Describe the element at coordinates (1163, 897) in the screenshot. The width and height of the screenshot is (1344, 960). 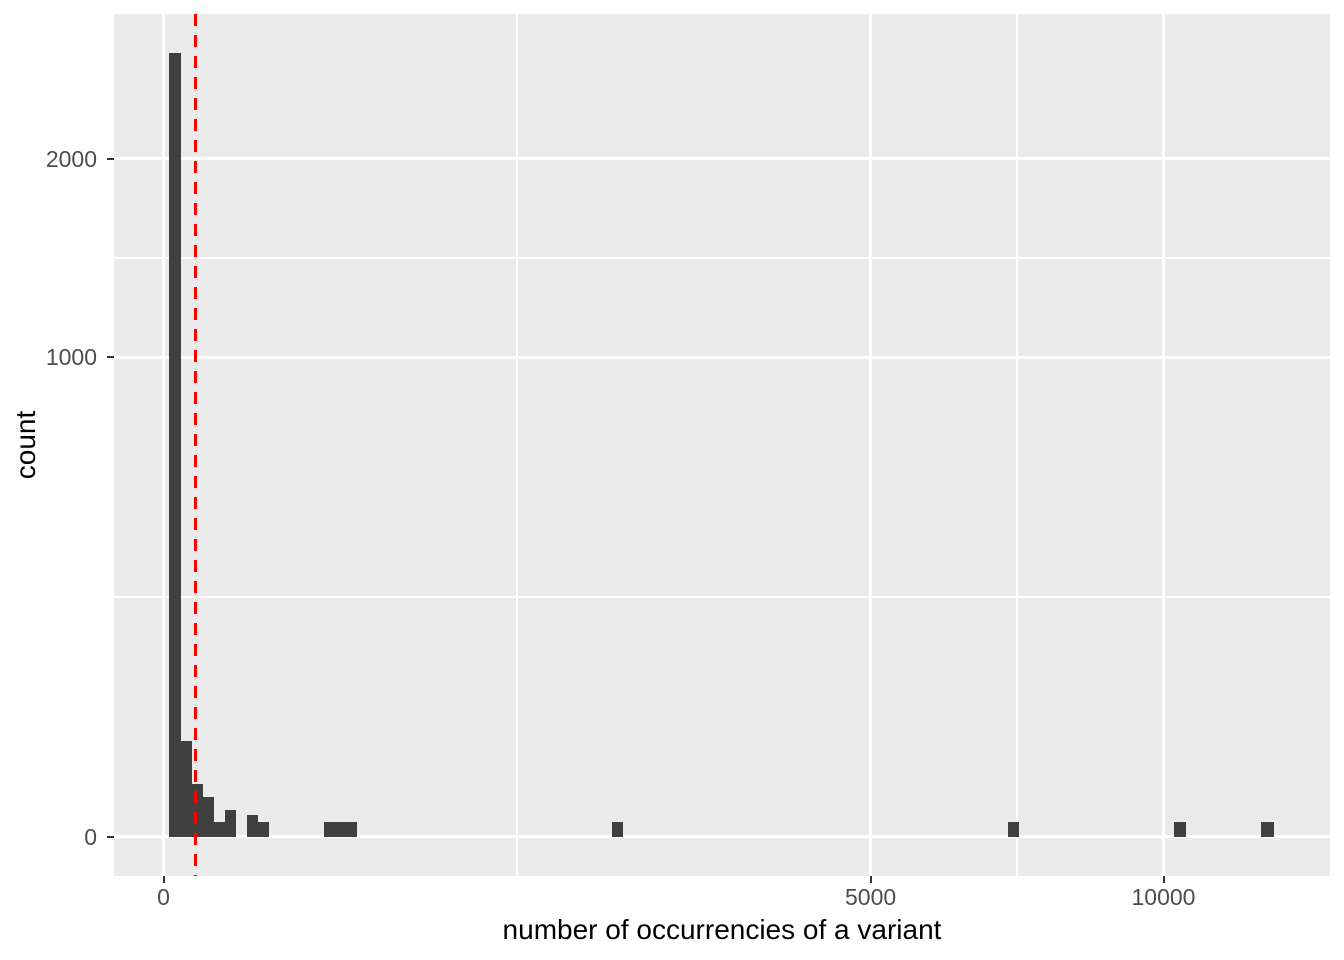
I see `x-axis-tick-label: 10000` at that location.